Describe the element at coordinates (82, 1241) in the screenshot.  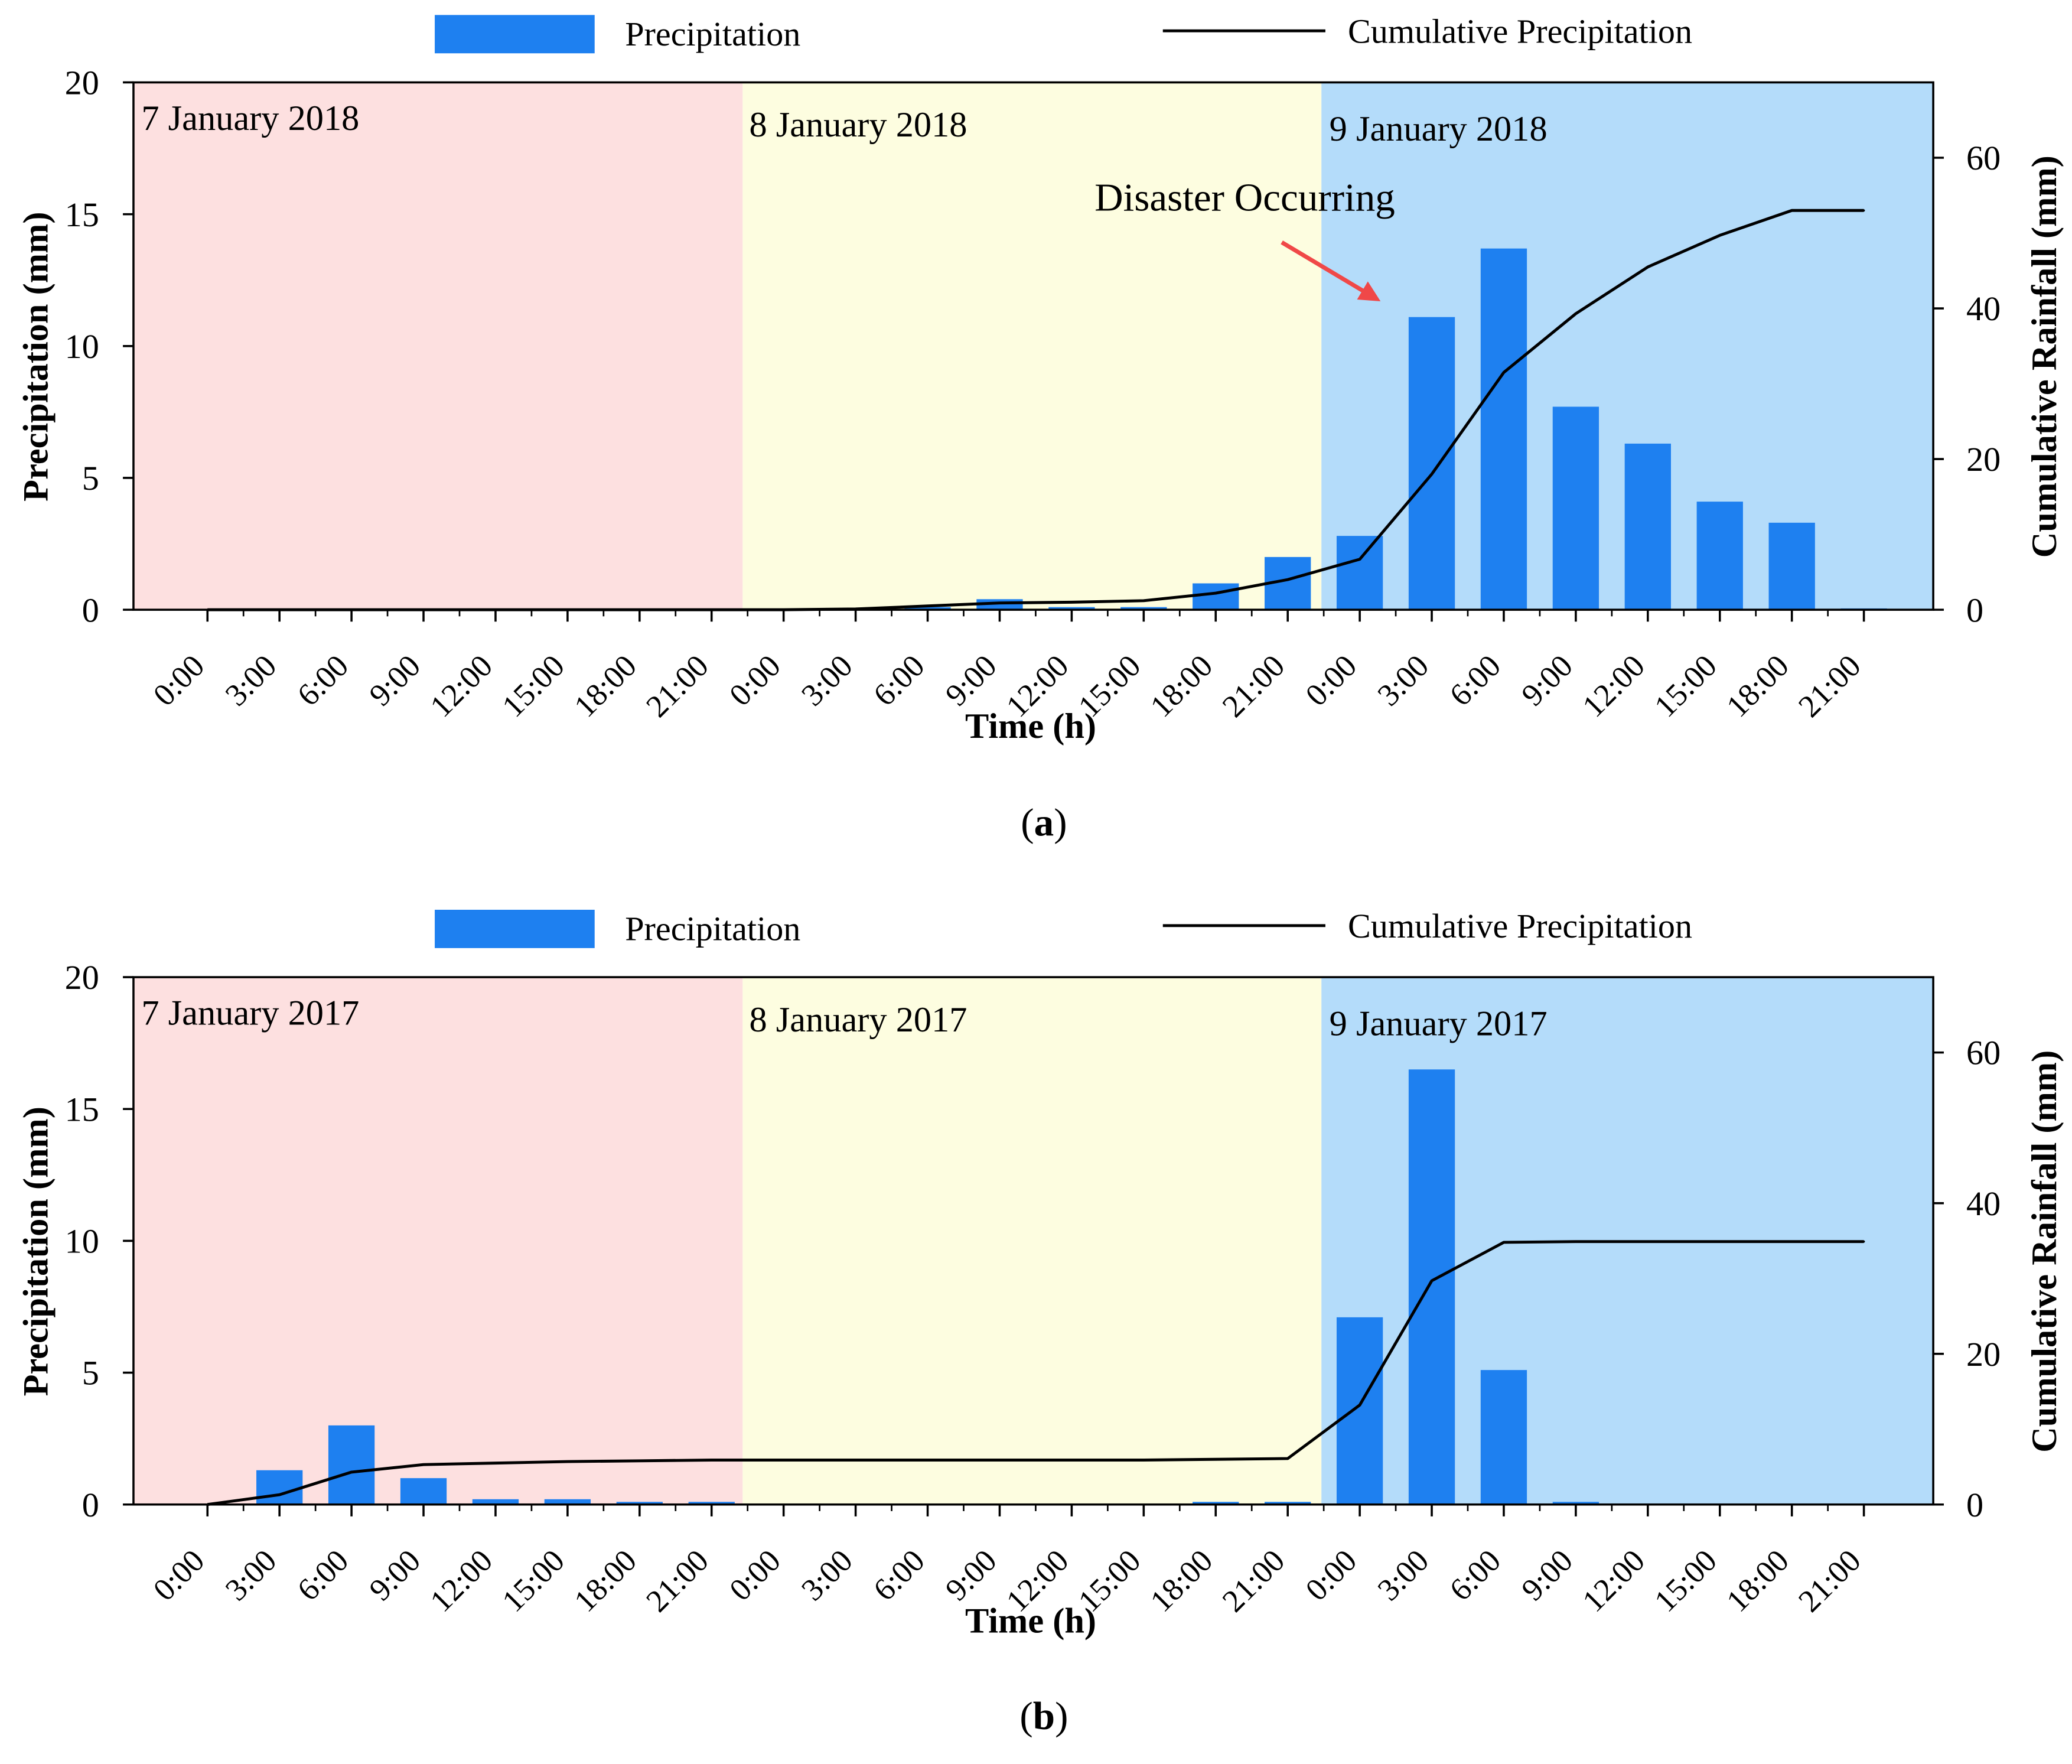
I see `y-tick-label: 10` at that location.